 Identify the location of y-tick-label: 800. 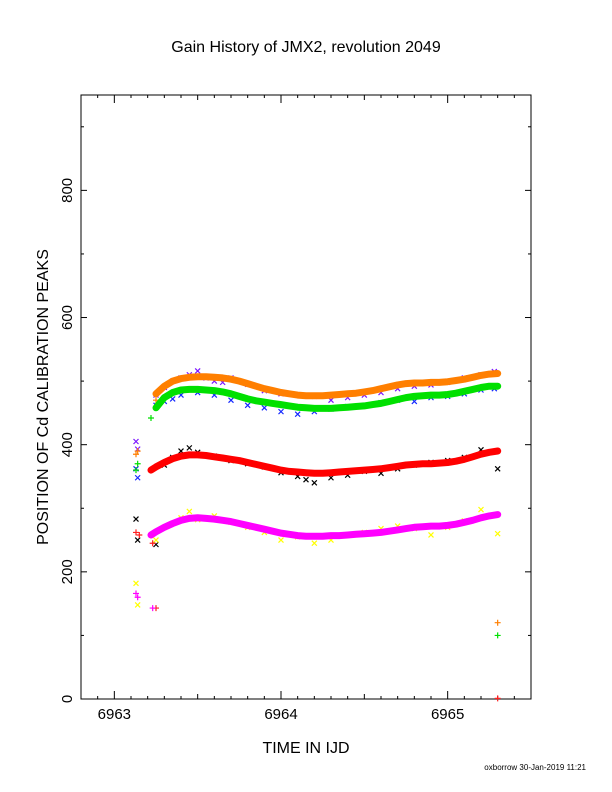
(67, 190).